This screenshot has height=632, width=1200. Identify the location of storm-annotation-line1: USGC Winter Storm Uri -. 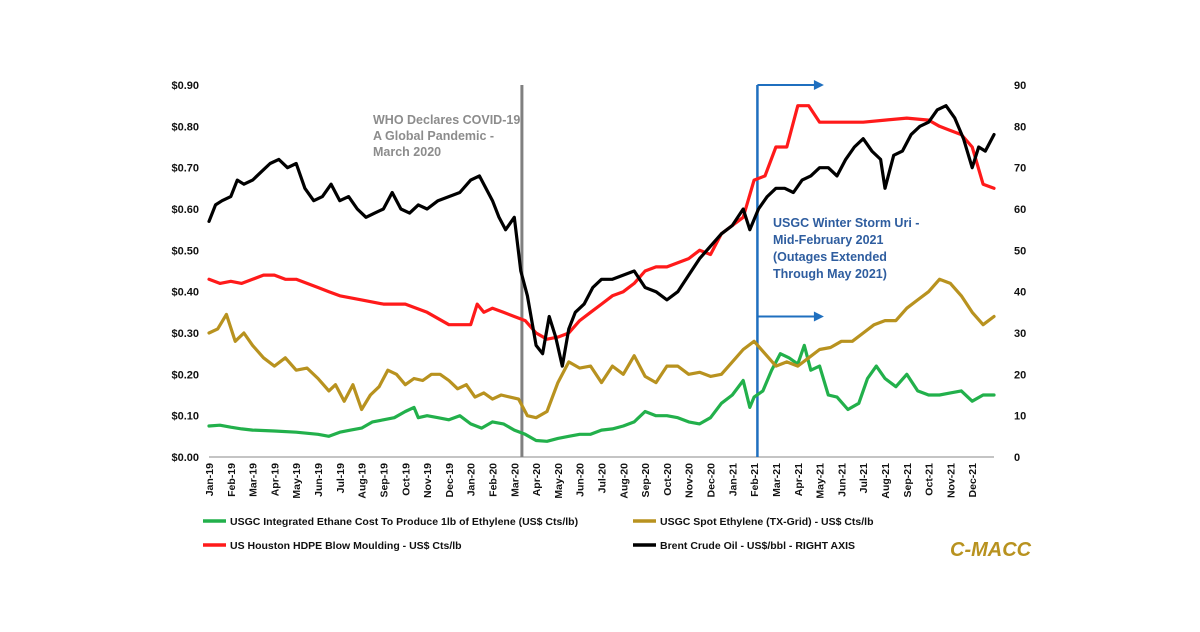
(846, 223).